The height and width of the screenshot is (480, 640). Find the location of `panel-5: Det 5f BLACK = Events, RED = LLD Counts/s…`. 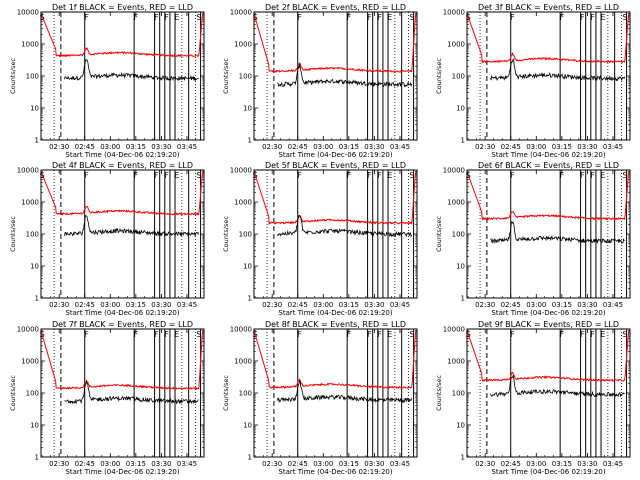

panel-5: Det 5f BLACK = Events, RED = LLD Counts/s… is located at coordinates (320, 239).